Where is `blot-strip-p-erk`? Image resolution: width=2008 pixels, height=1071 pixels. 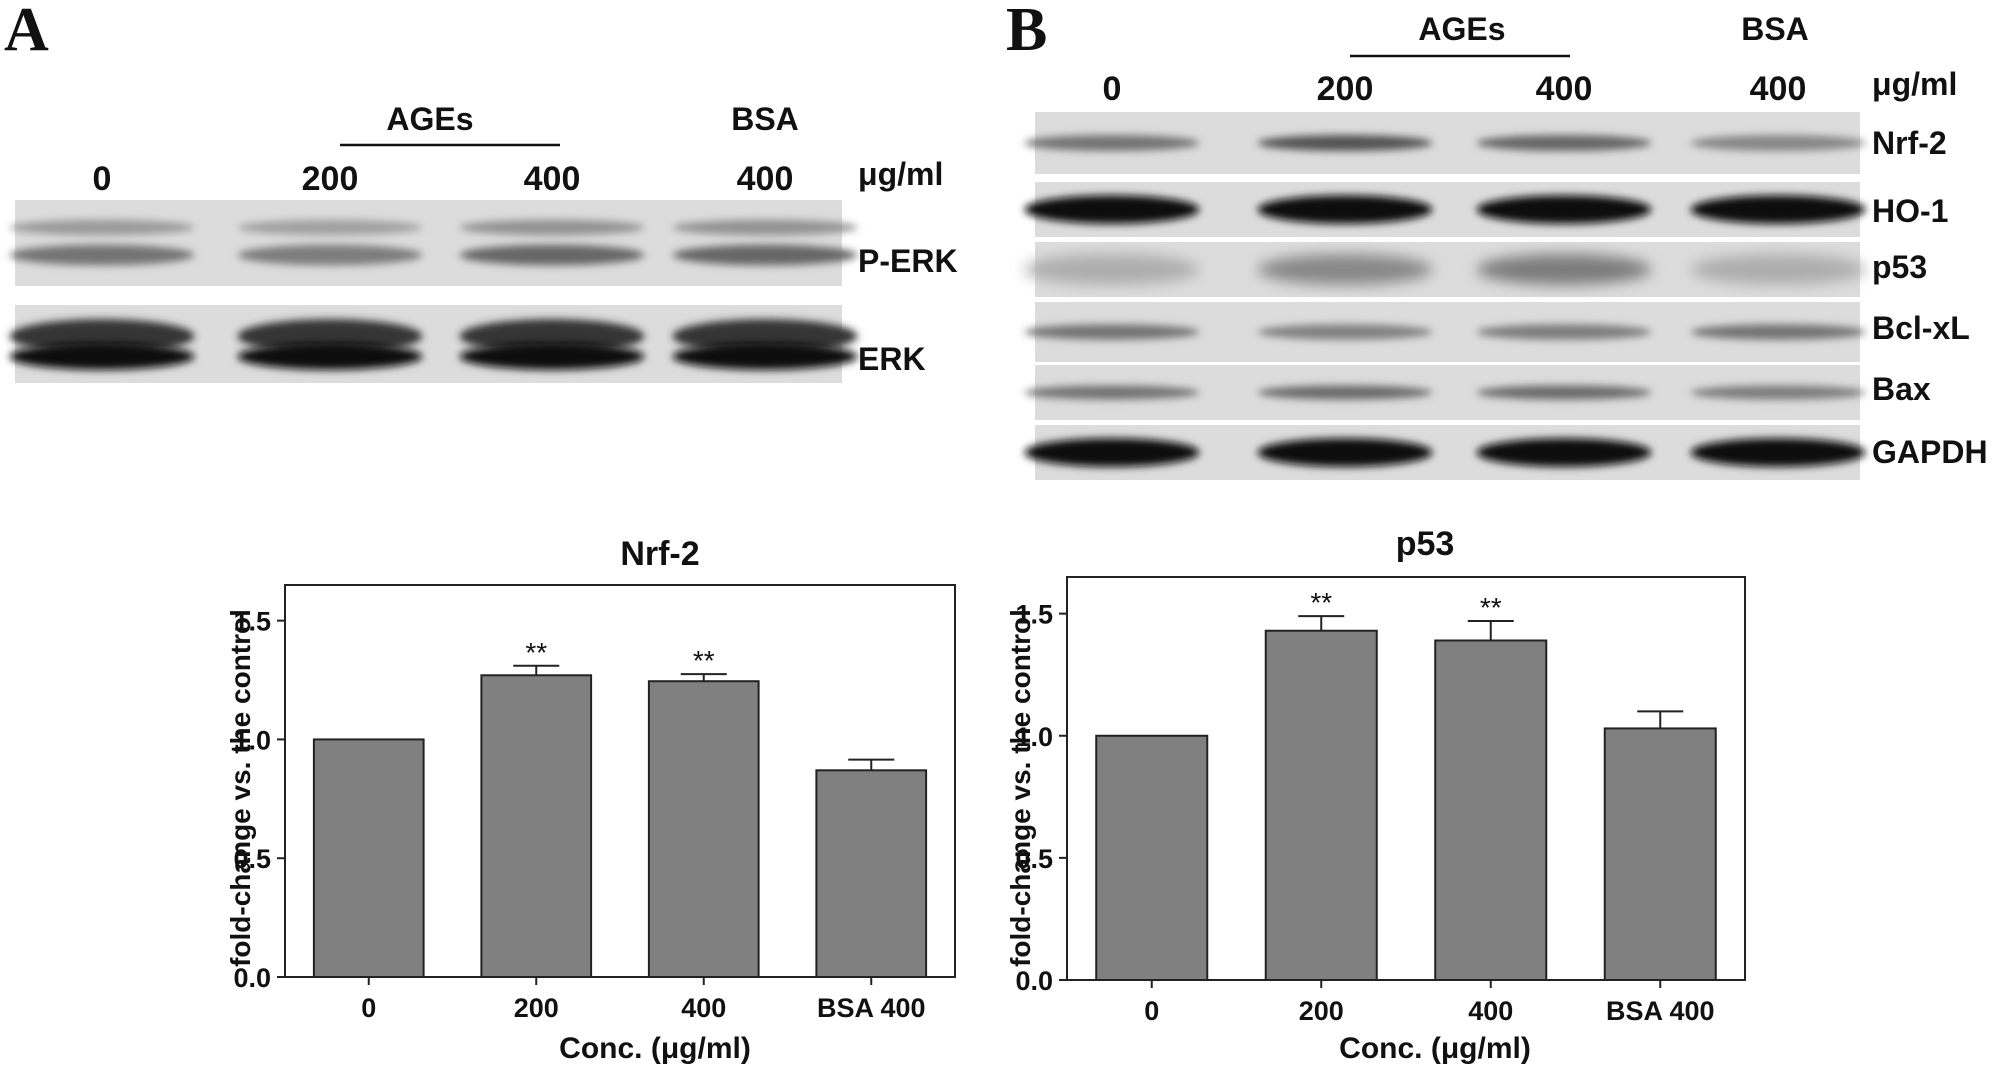
blot-strip-p-erk is located at coordinates (428, 243).